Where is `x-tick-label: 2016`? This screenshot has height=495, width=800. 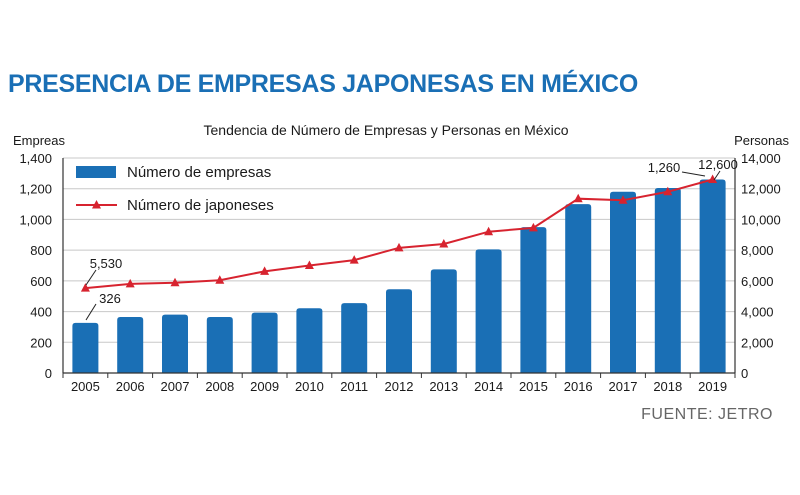
x-tick-label: 2016 is located at coordinates (578, 386).